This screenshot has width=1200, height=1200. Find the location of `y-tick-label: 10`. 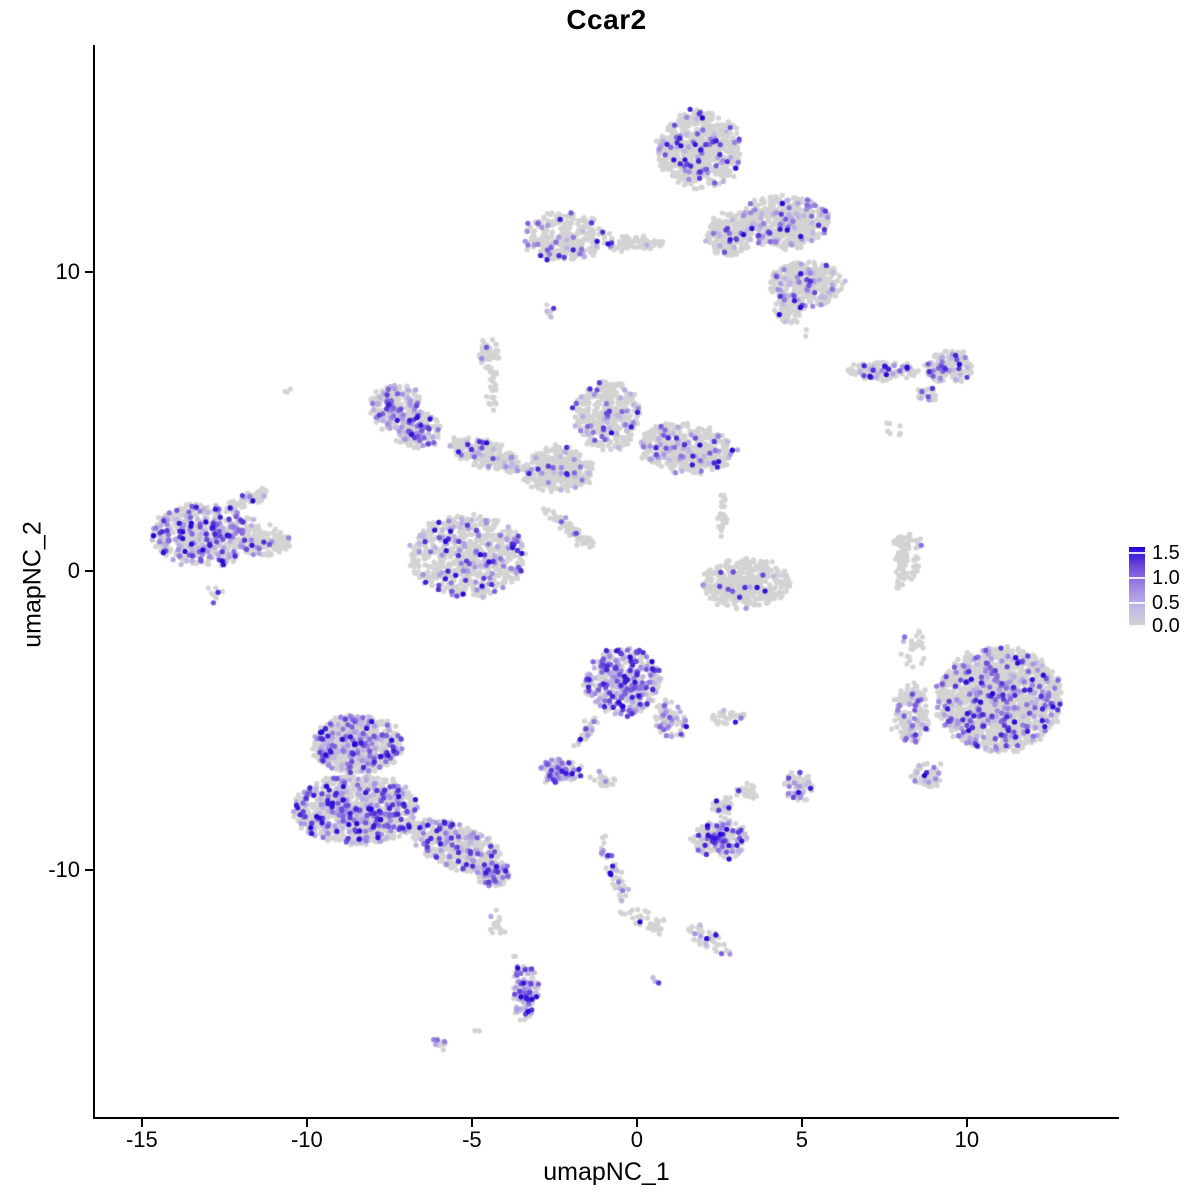

y-tick-label: 10 is located at coordinates (67, 272).